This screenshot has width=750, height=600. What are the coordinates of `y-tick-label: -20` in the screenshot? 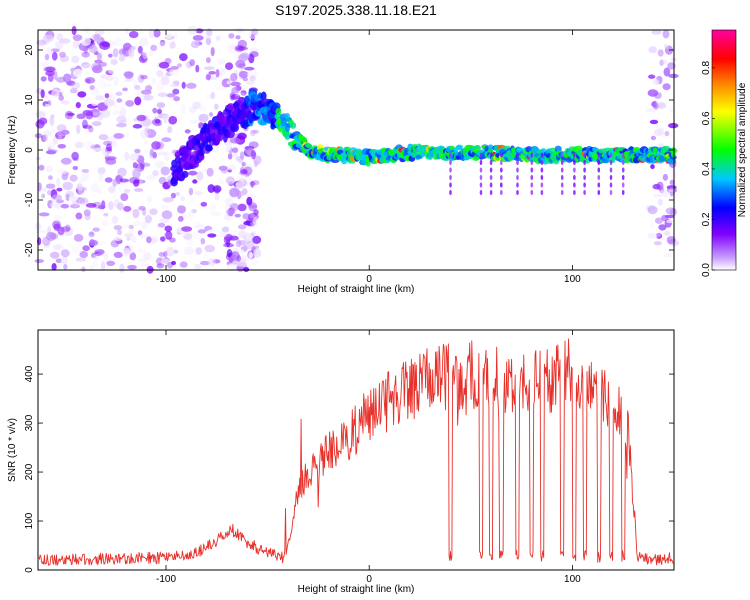 It's located at (29, 249).